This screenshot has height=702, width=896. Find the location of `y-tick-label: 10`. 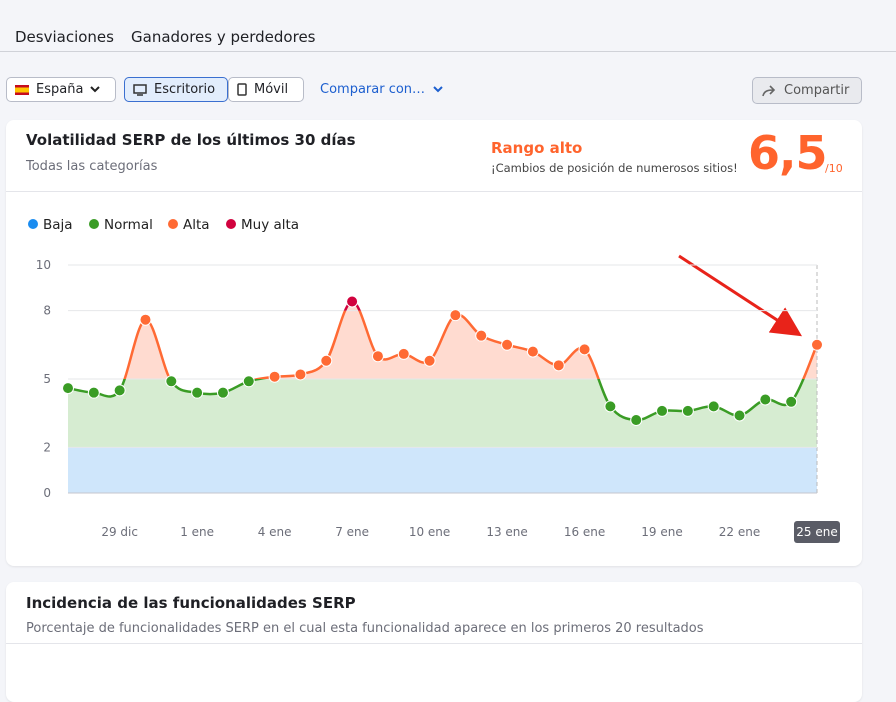

y-tick-label: 10 is located at coordinates (43, 265).